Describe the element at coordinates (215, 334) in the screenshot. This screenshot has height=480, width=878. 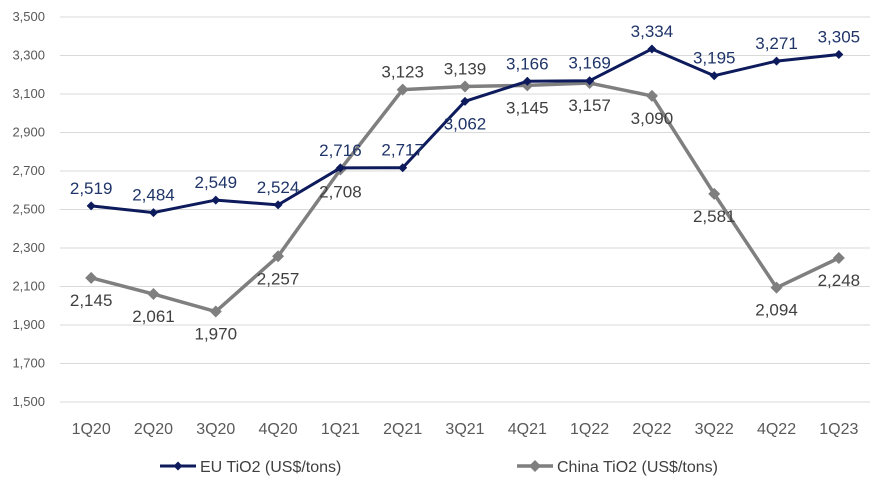
I see `data-label: 1,970` at that location.